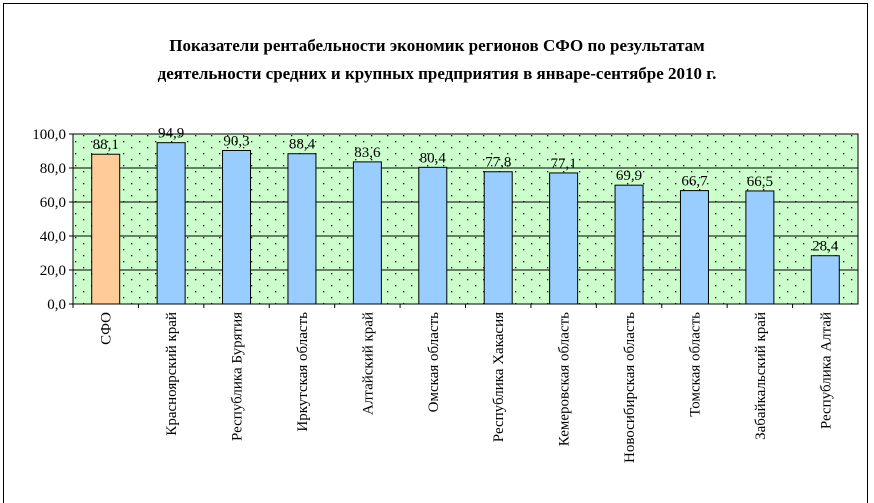 This screenshot has height=503, width=874. I want to click on value-label: 66,7, so click(694, 182).